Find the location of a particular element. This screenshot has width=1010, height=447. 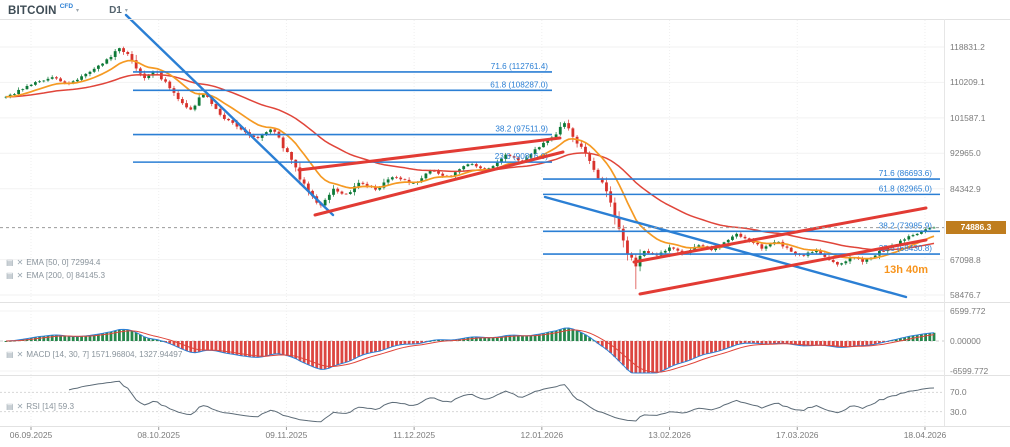

date-axis-label: 09.11.2025 is located at coordinates (286, 435).